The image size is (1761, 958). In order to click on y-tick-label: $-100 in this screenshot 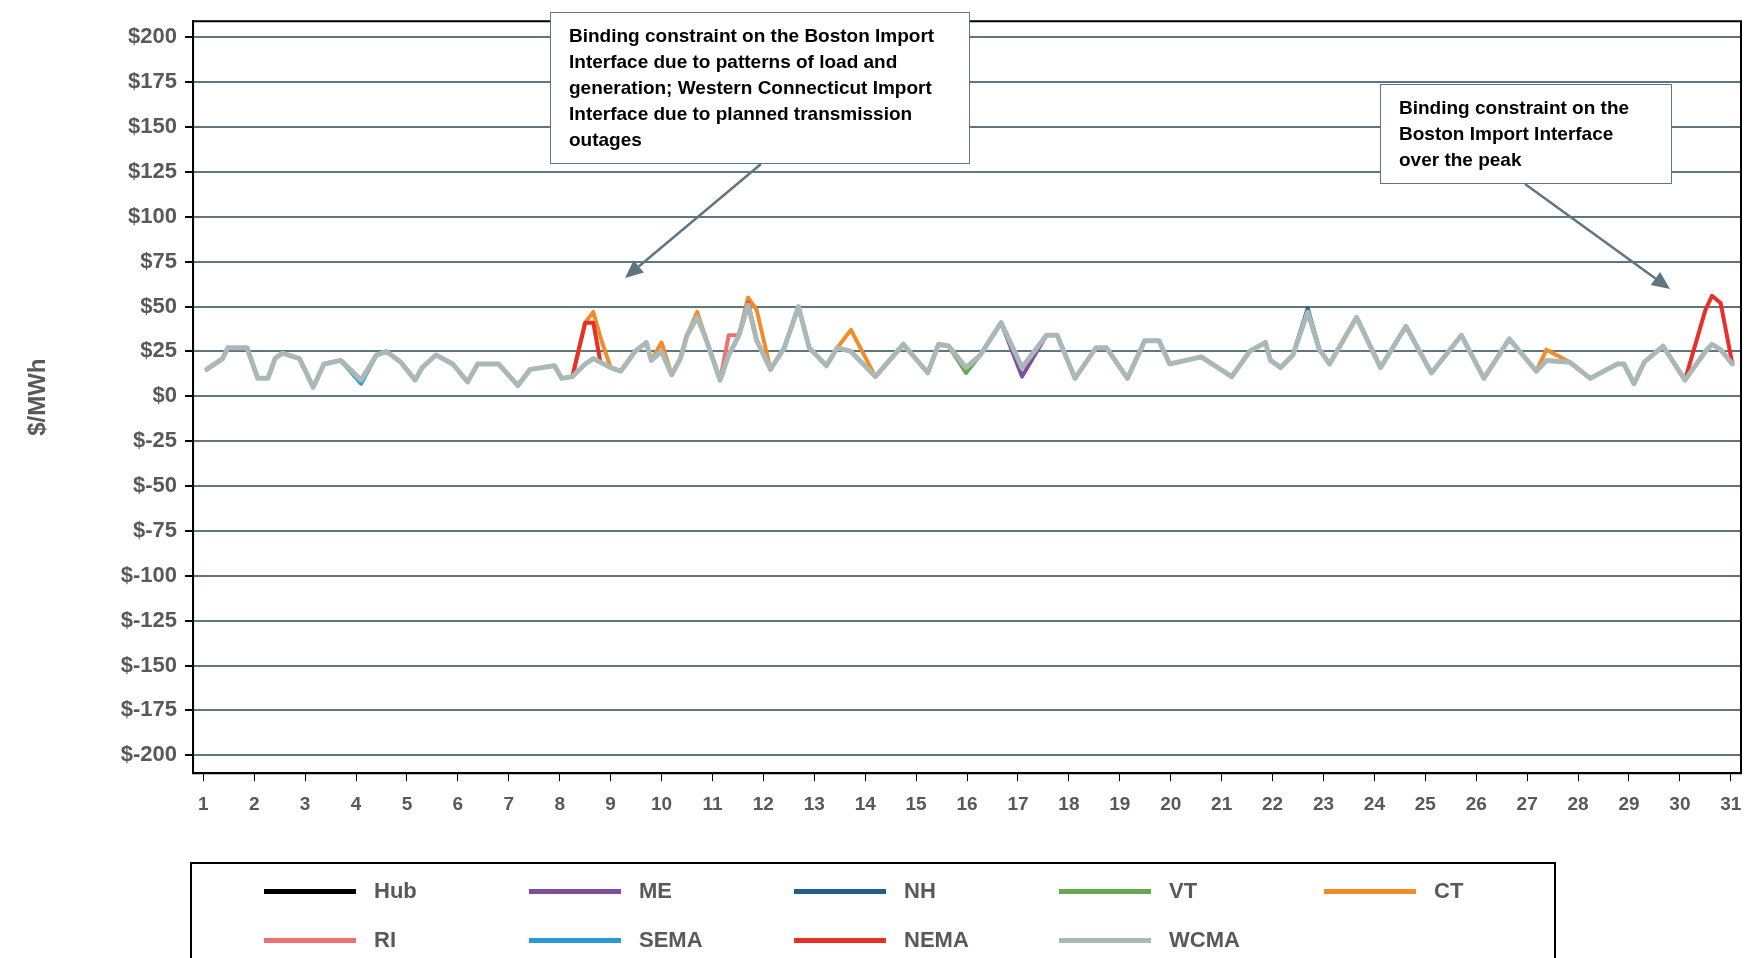, I will do `click(149, 574)`.